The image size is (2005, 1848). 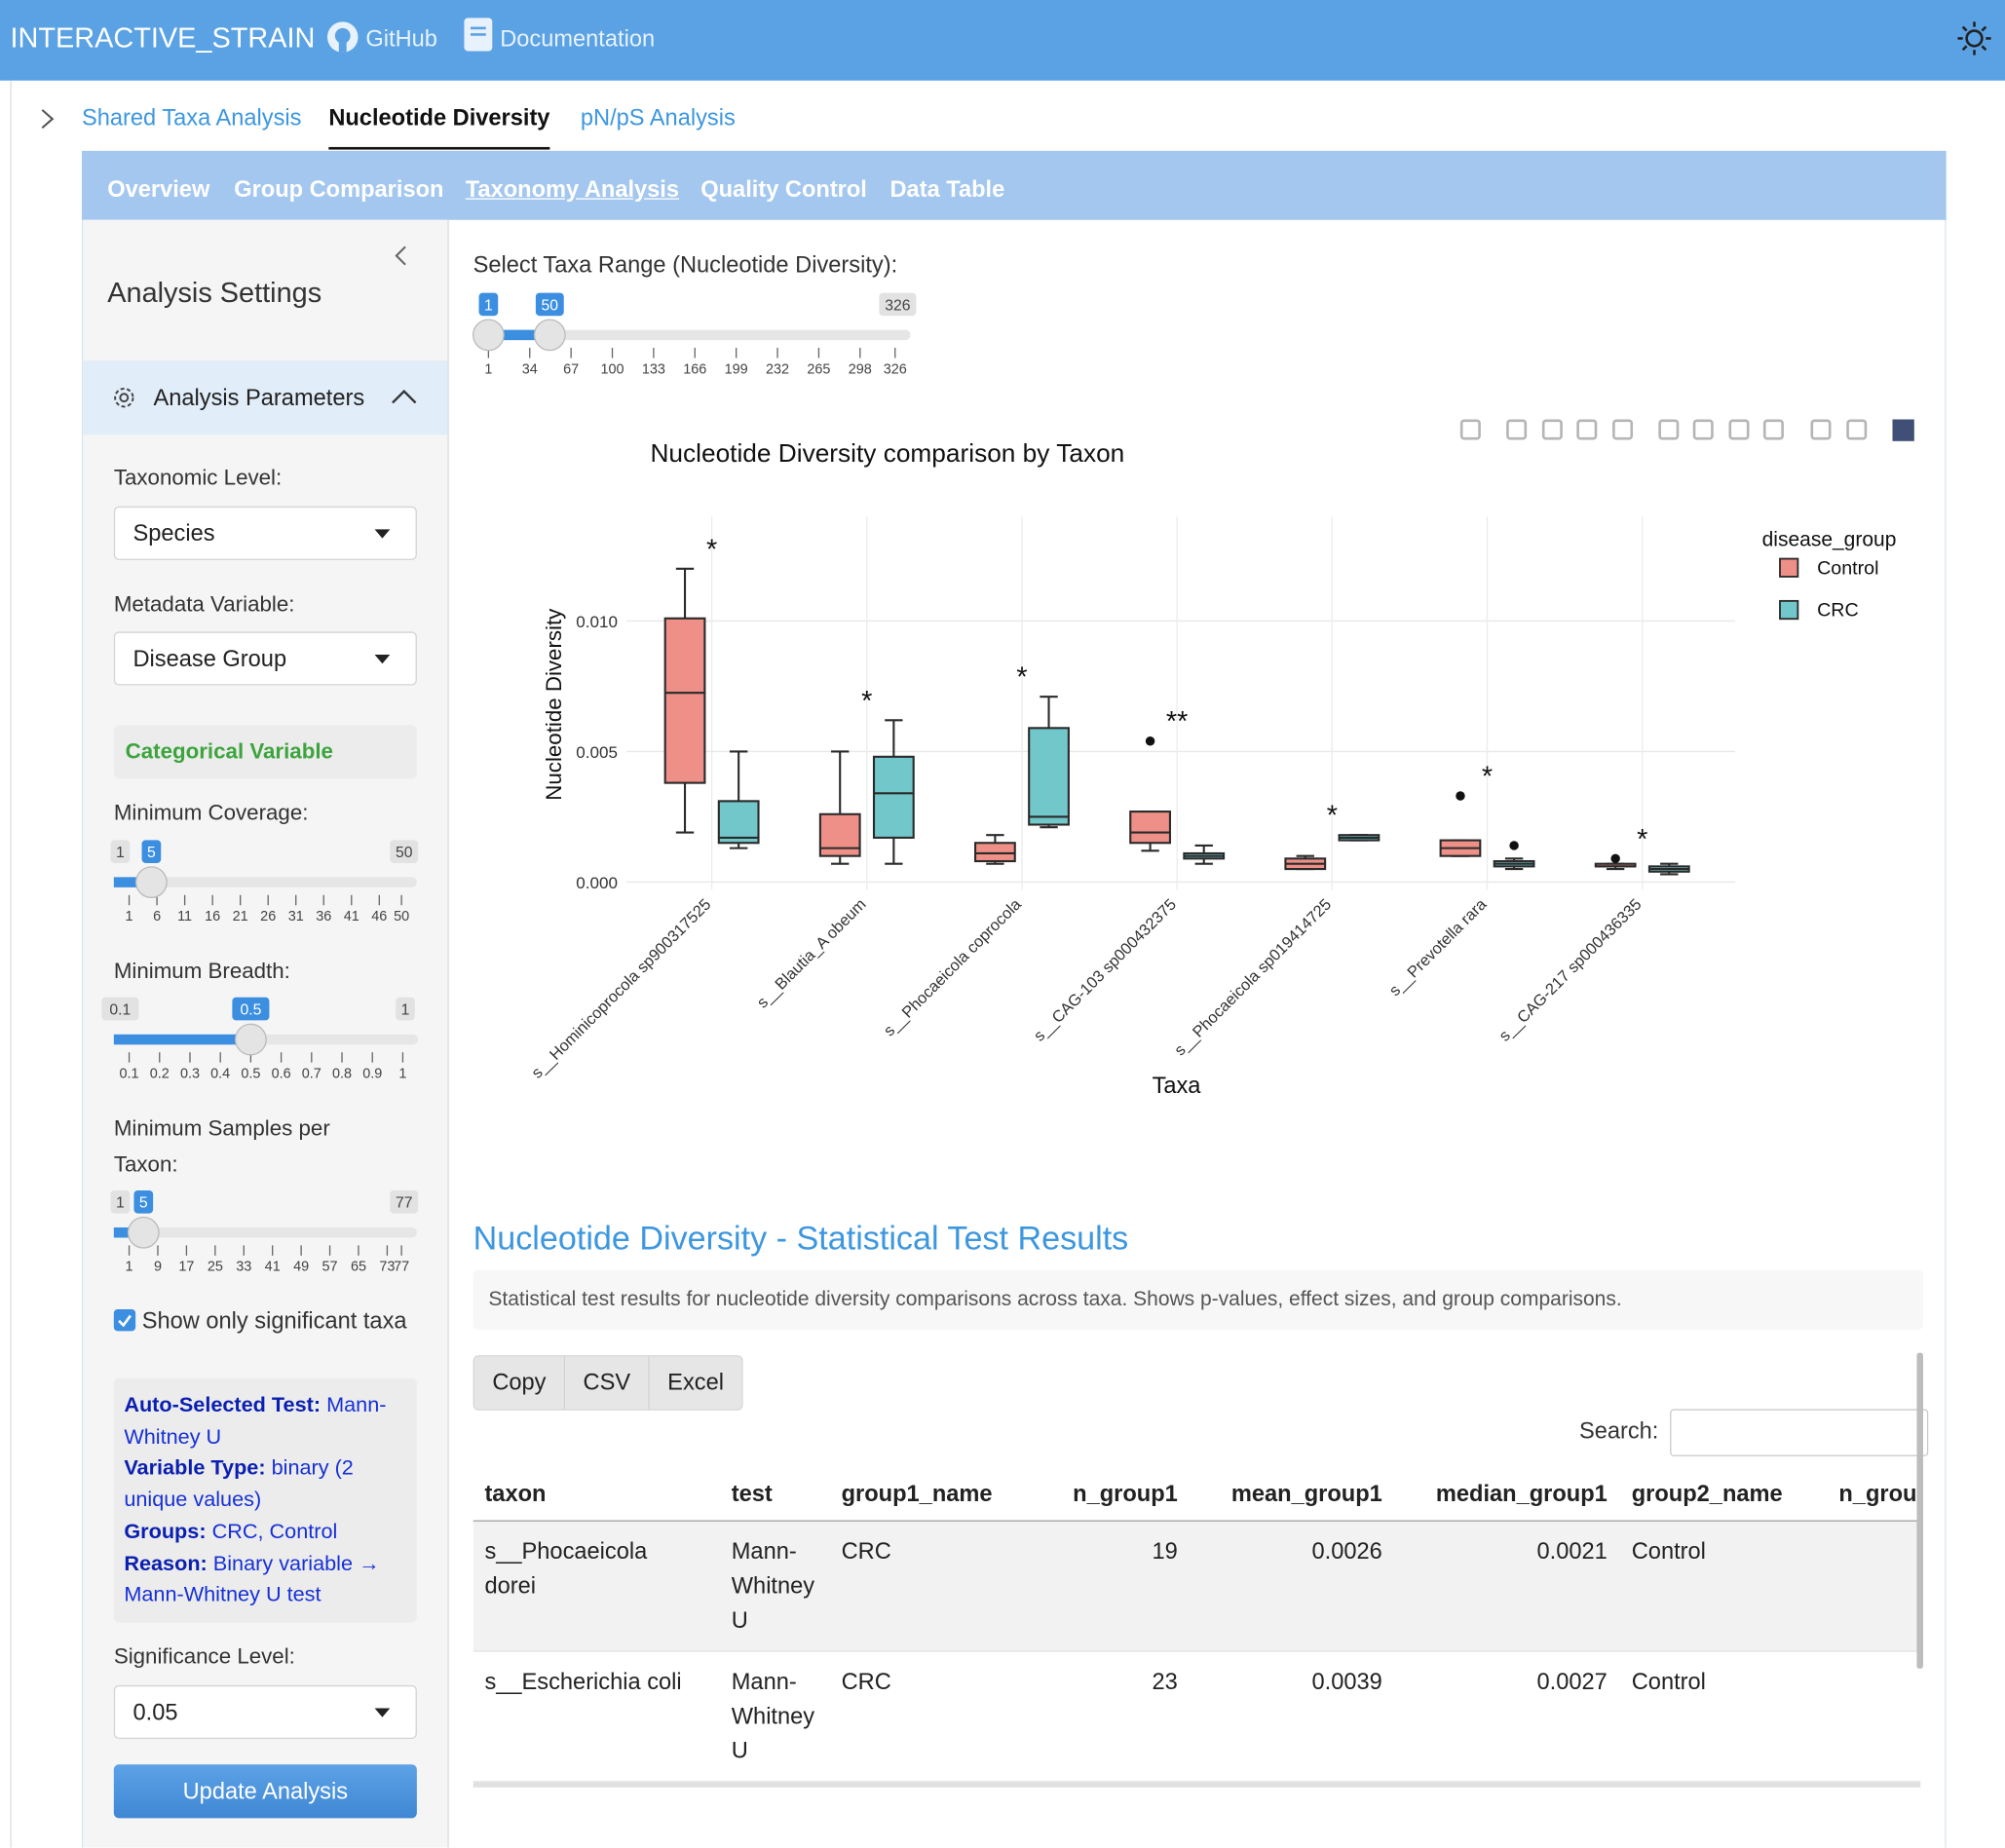 I want to click on table-row, so click(x=1197, y=1717).